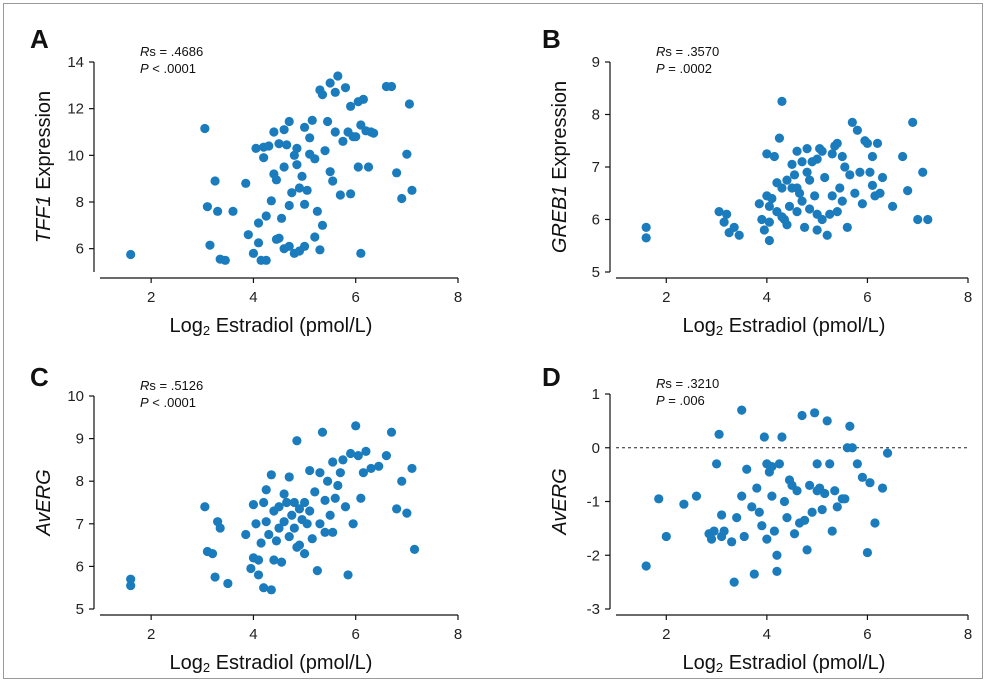  What do you see at coordinates (551, 39) in the screenshot?
I see `panel-letter: B` at bounding box center [551, 39].